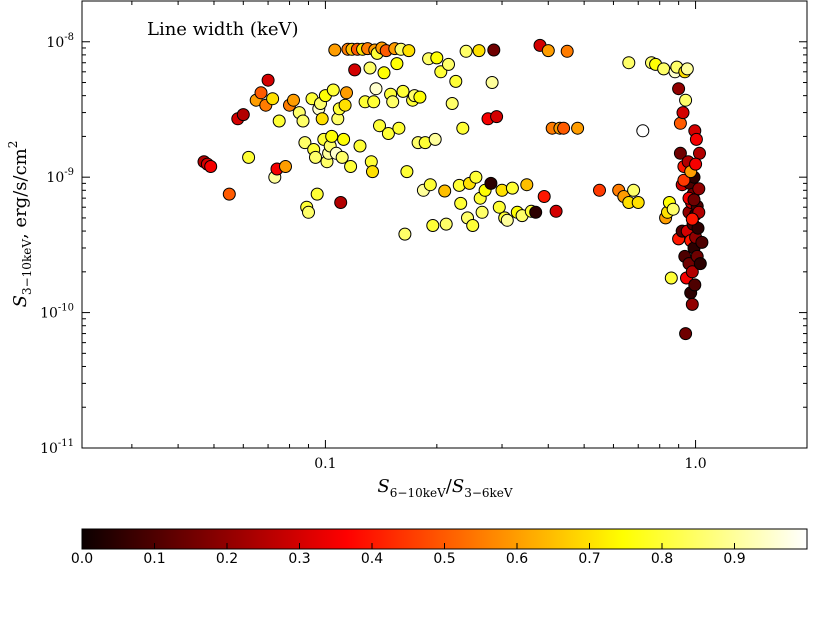  What do you see at coordinates (383, 486) in the screenshot?
I see `x-axis-label-base: S` at bounding box center [383, 486].